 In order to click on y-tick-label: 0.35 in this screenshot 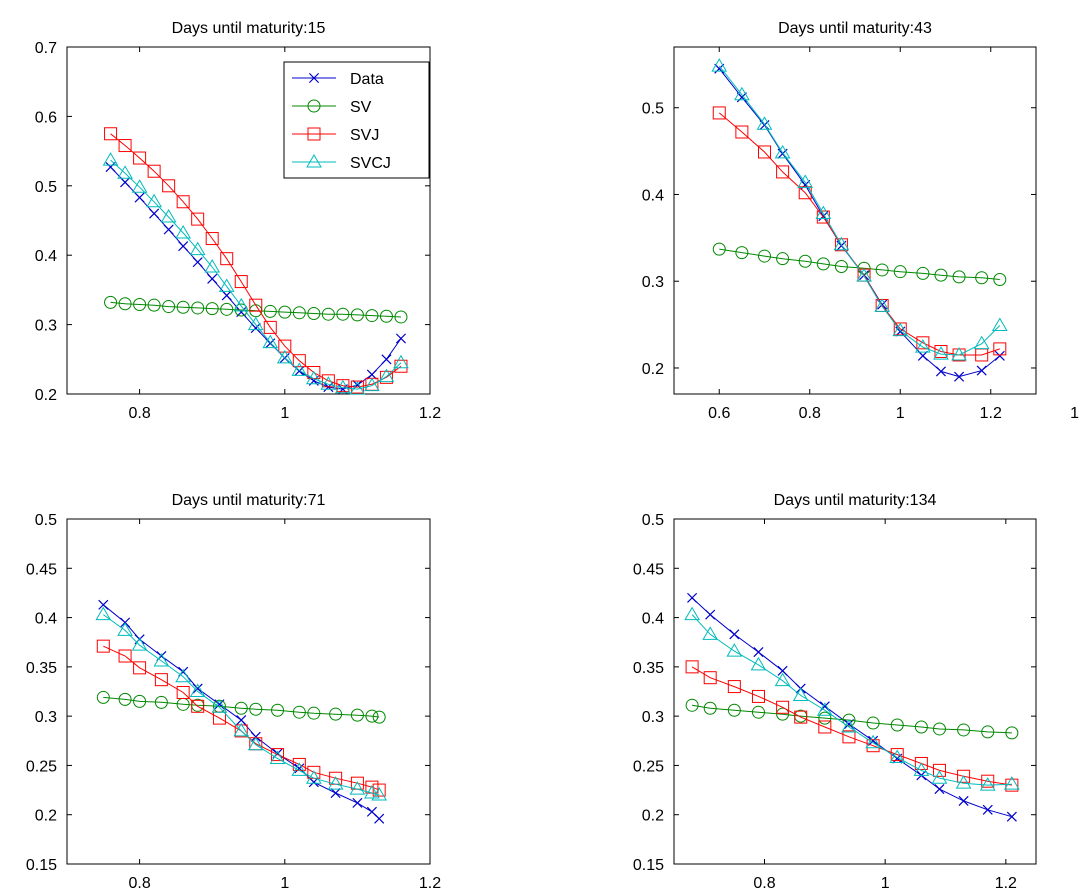, I will do `click(648, 668)`.